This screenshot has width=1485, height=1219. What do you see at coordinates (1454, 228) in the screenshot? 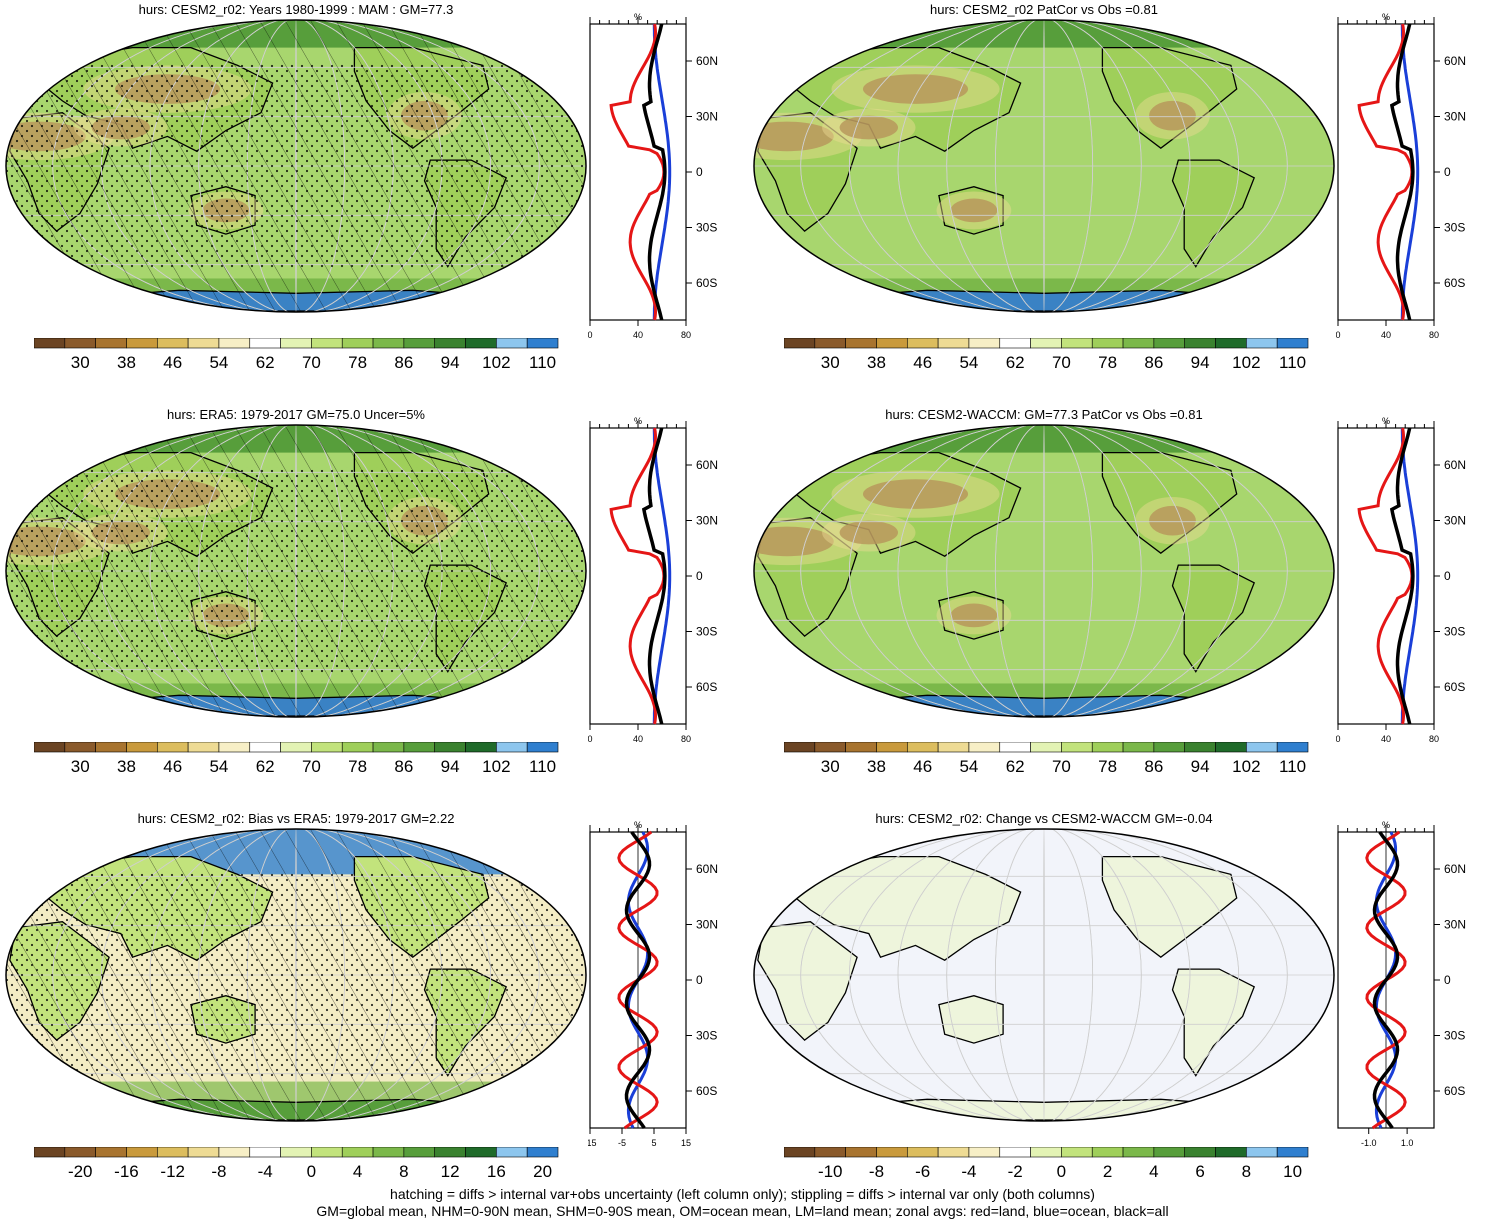
I see `profile-ytick: 30S` at bounding box center [1454, 228].